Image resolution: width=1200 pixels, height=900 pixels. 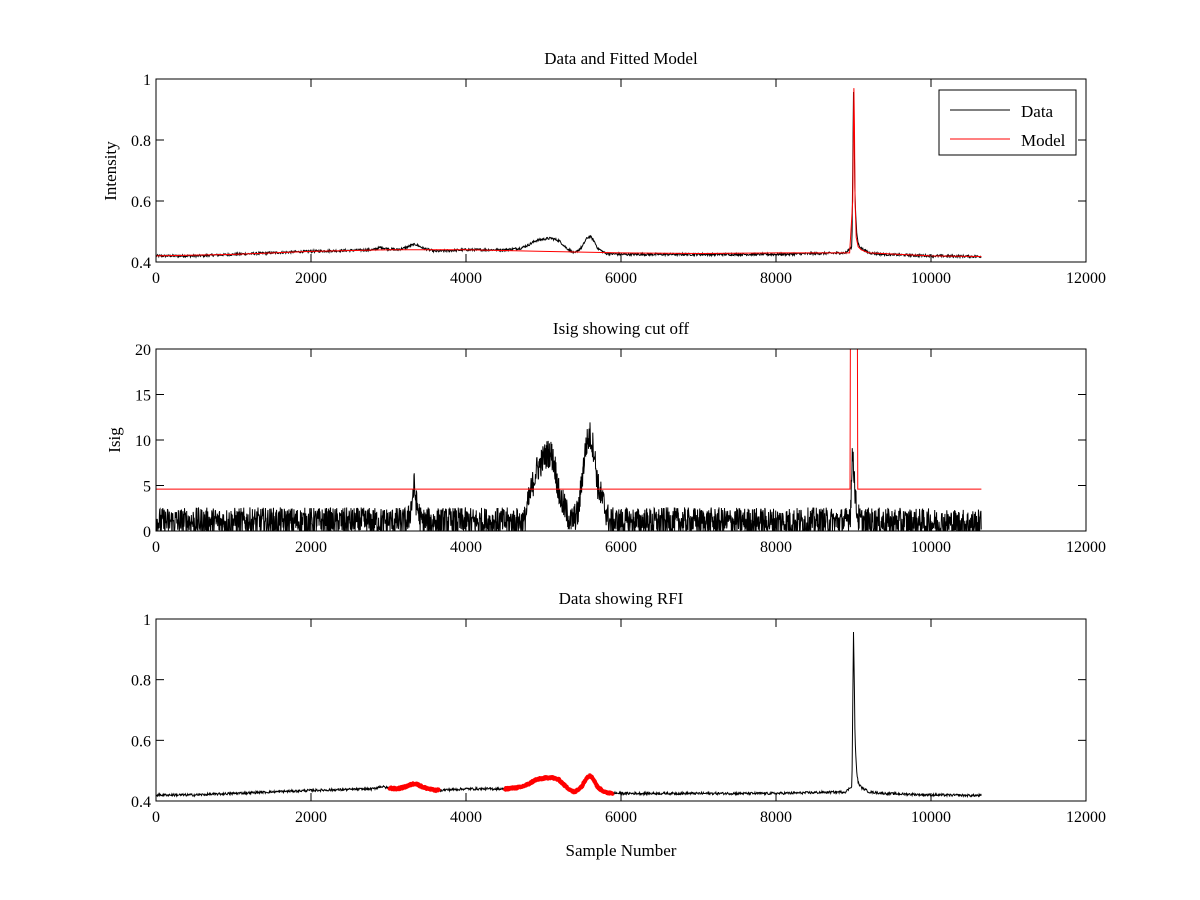 I want to click on panel-title: Data and Fitted Model, so click(x=621, y=58).